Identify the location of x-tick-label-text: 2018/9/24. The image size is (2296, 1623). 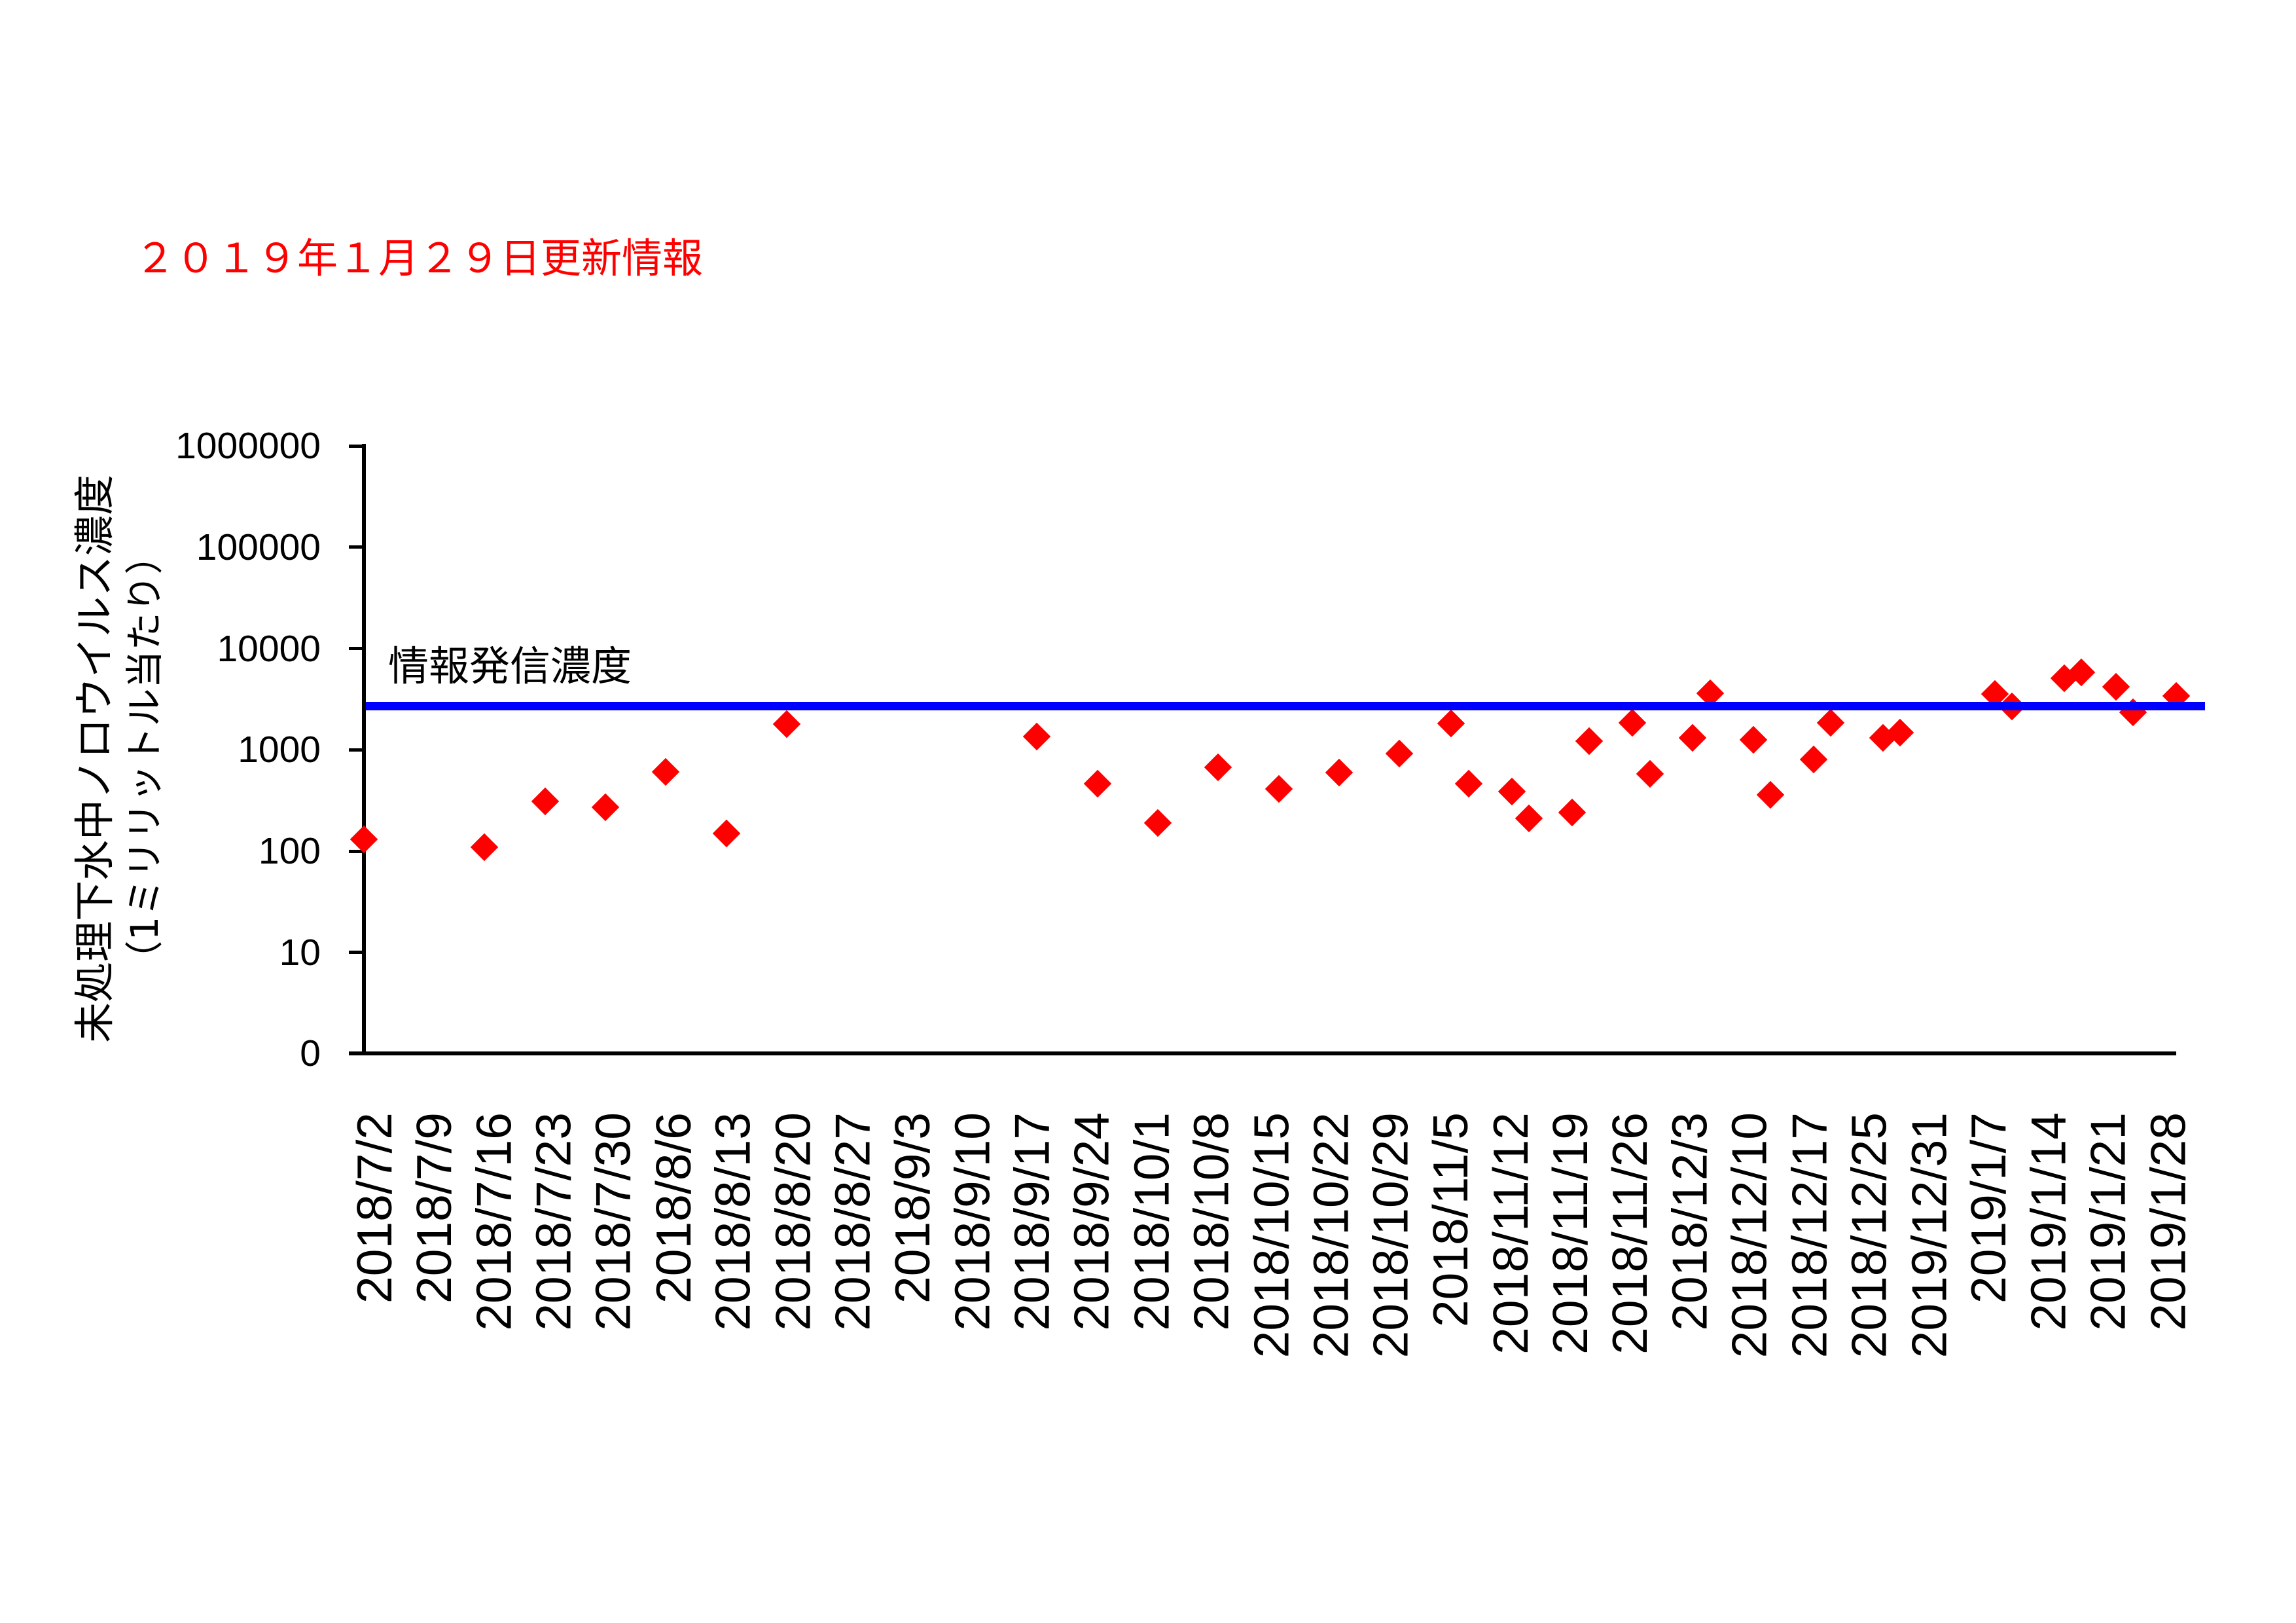
(1091, 1221).